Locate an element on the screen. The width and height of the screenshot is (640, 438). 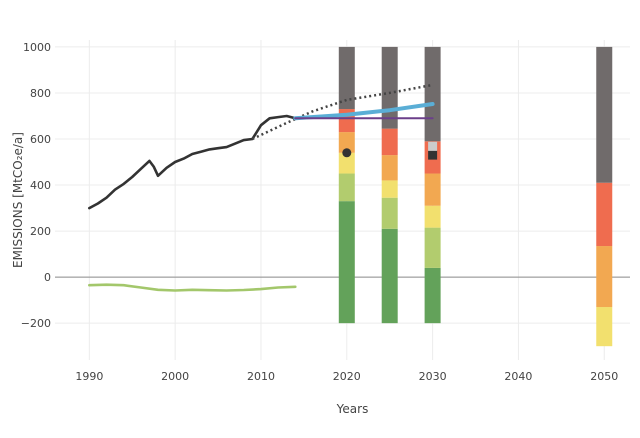
bar-segment-2025-yellow is located at coordinates (389, 189).